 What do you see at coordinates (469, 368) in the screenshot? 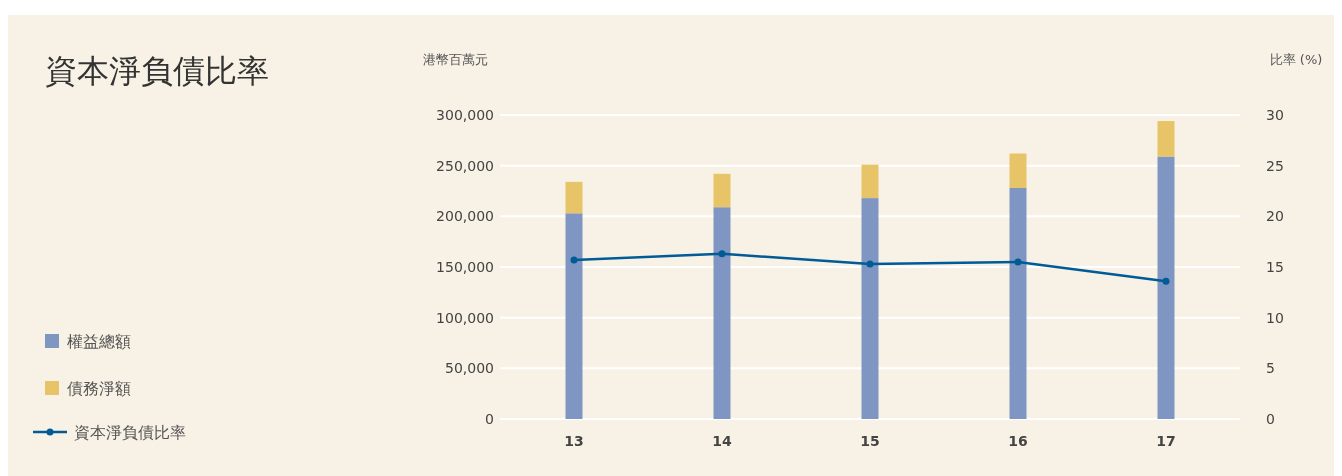
I see `y-tick-label: 50,000` at bounding box center [469, 368].